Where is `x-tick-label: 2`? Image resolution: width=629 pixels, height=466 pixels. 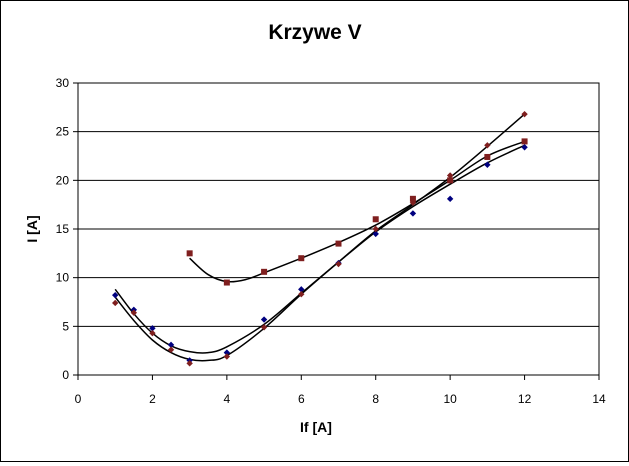 x-tick-label: 2 is located at coordinates (152, 399).